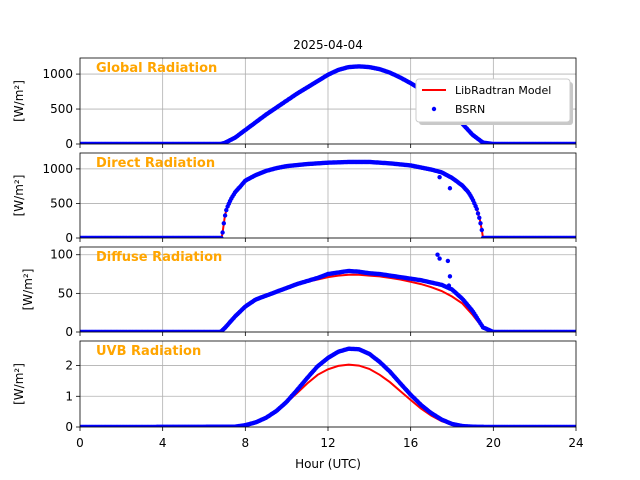  I want to click on y-tick-label: 50, so click(65, 293).